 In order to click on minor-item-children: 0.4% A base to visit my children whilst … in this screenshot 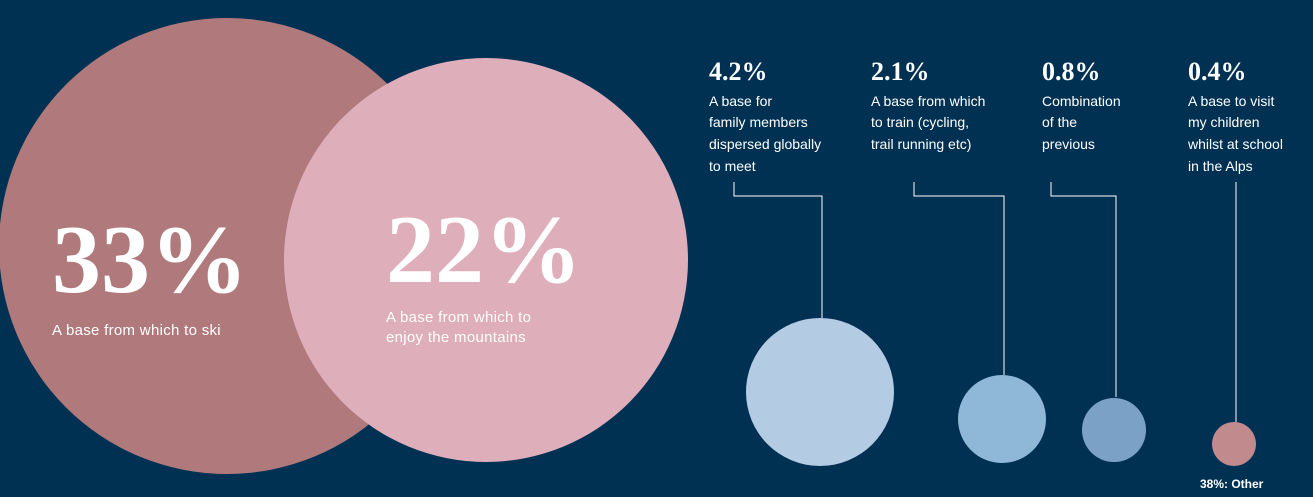, I will do `click(1235, 261)`.